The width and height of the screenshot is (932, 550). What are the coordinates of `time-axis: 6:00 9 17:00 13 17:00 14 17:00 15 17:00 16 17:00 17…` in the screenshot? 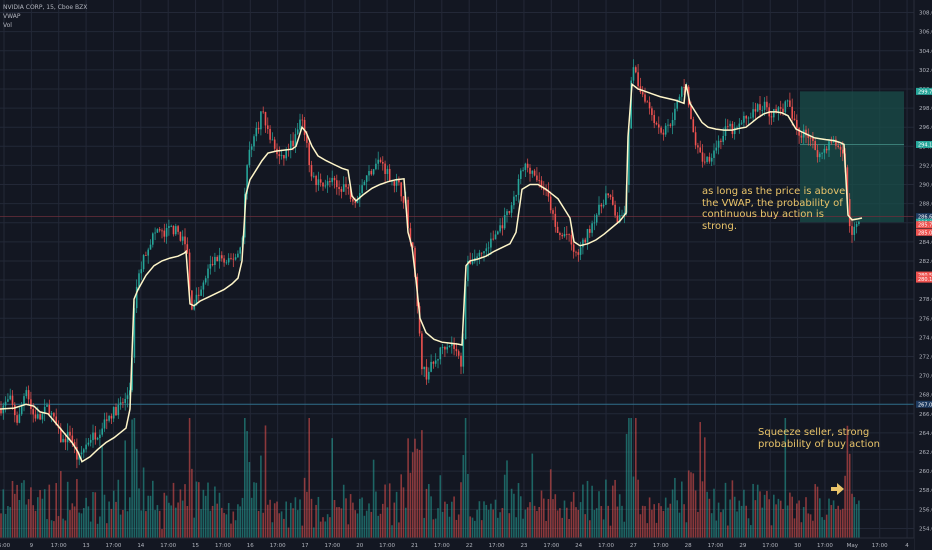 It's located at (457, 543).